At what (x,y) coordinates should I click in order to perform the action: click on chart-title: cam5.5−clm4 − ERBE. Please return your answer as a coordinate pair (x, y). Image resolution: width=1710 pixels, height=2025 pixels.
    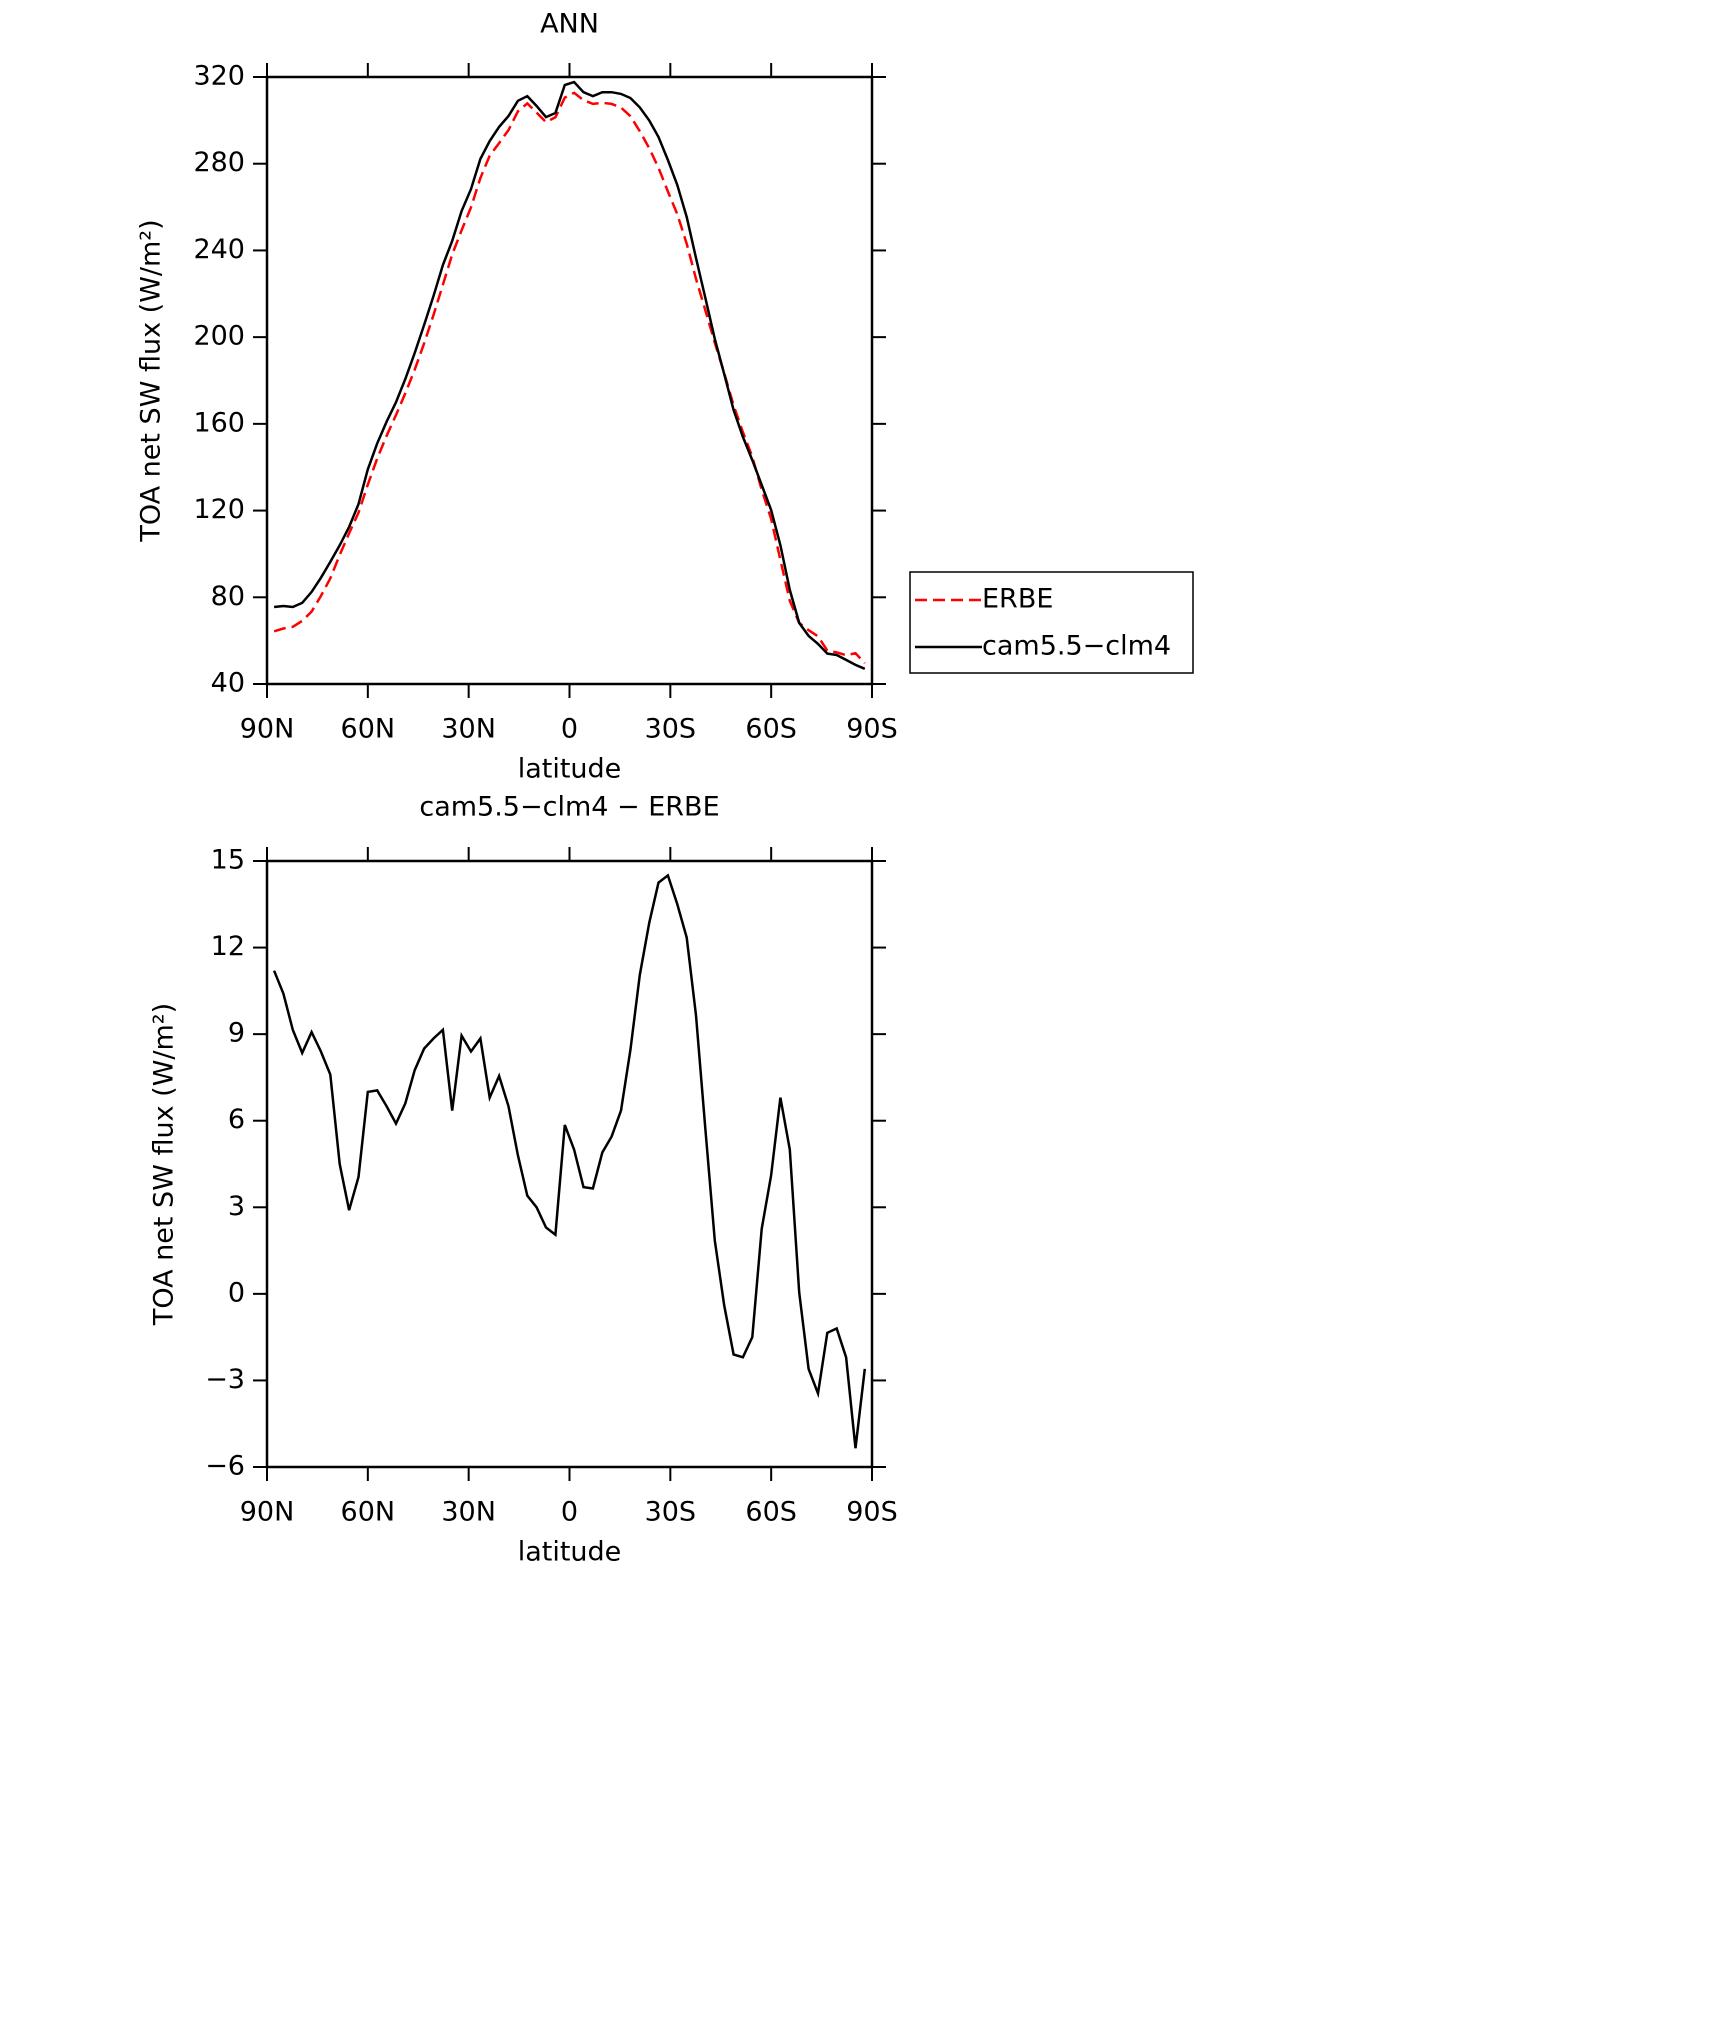
    Looking at the image, I should click on (569, 807).